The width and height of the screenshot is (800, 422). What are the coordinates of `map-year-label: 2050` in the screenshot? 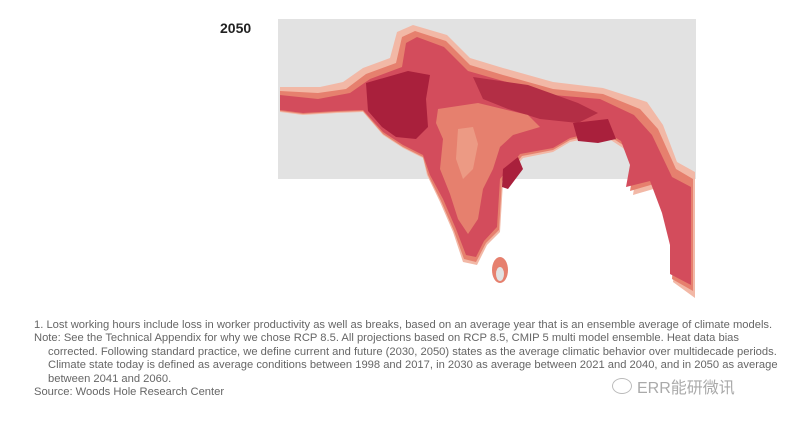 It's located at (236, 28).